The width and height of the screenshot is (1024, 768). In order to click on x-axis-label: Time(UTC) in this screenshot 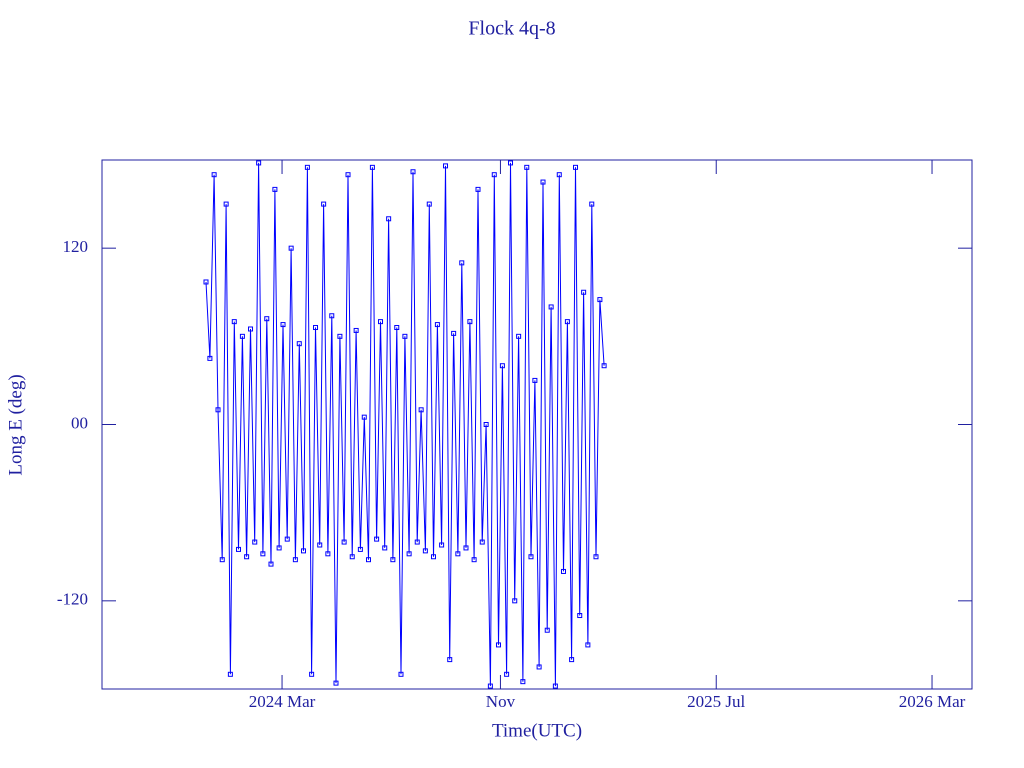, I will do `click(537, 730)`.